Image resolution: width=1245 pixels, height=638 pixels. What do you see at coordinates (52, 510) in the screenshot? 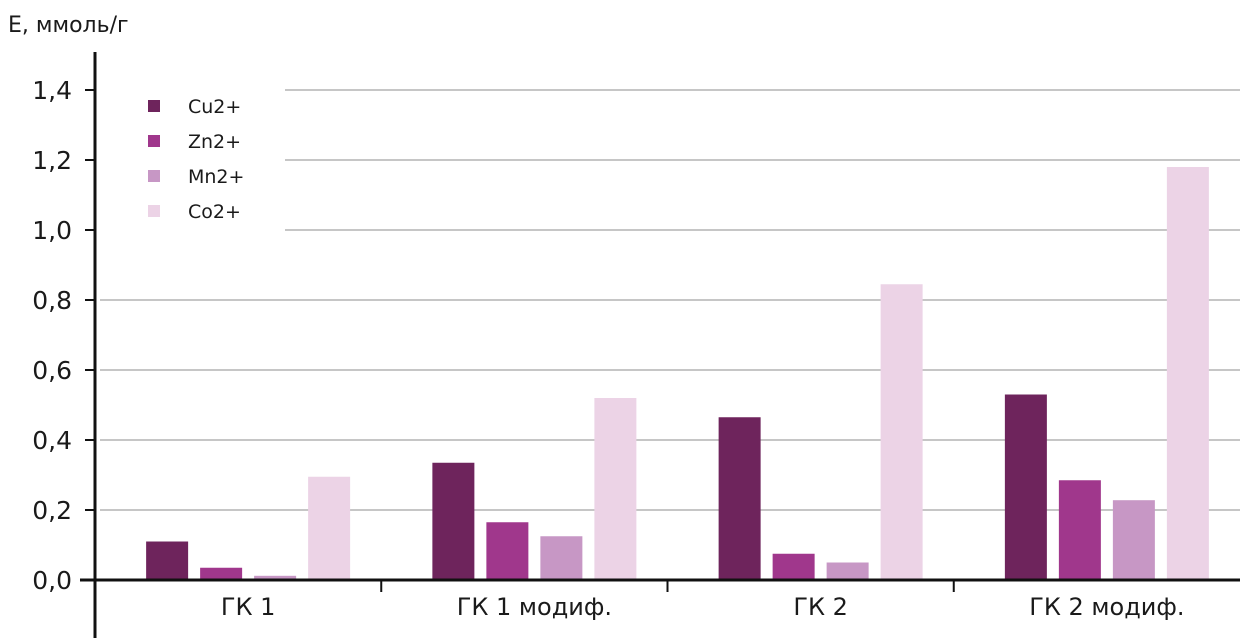
I see `y-tick-label: 0,2` at bounding box center [52, 510].